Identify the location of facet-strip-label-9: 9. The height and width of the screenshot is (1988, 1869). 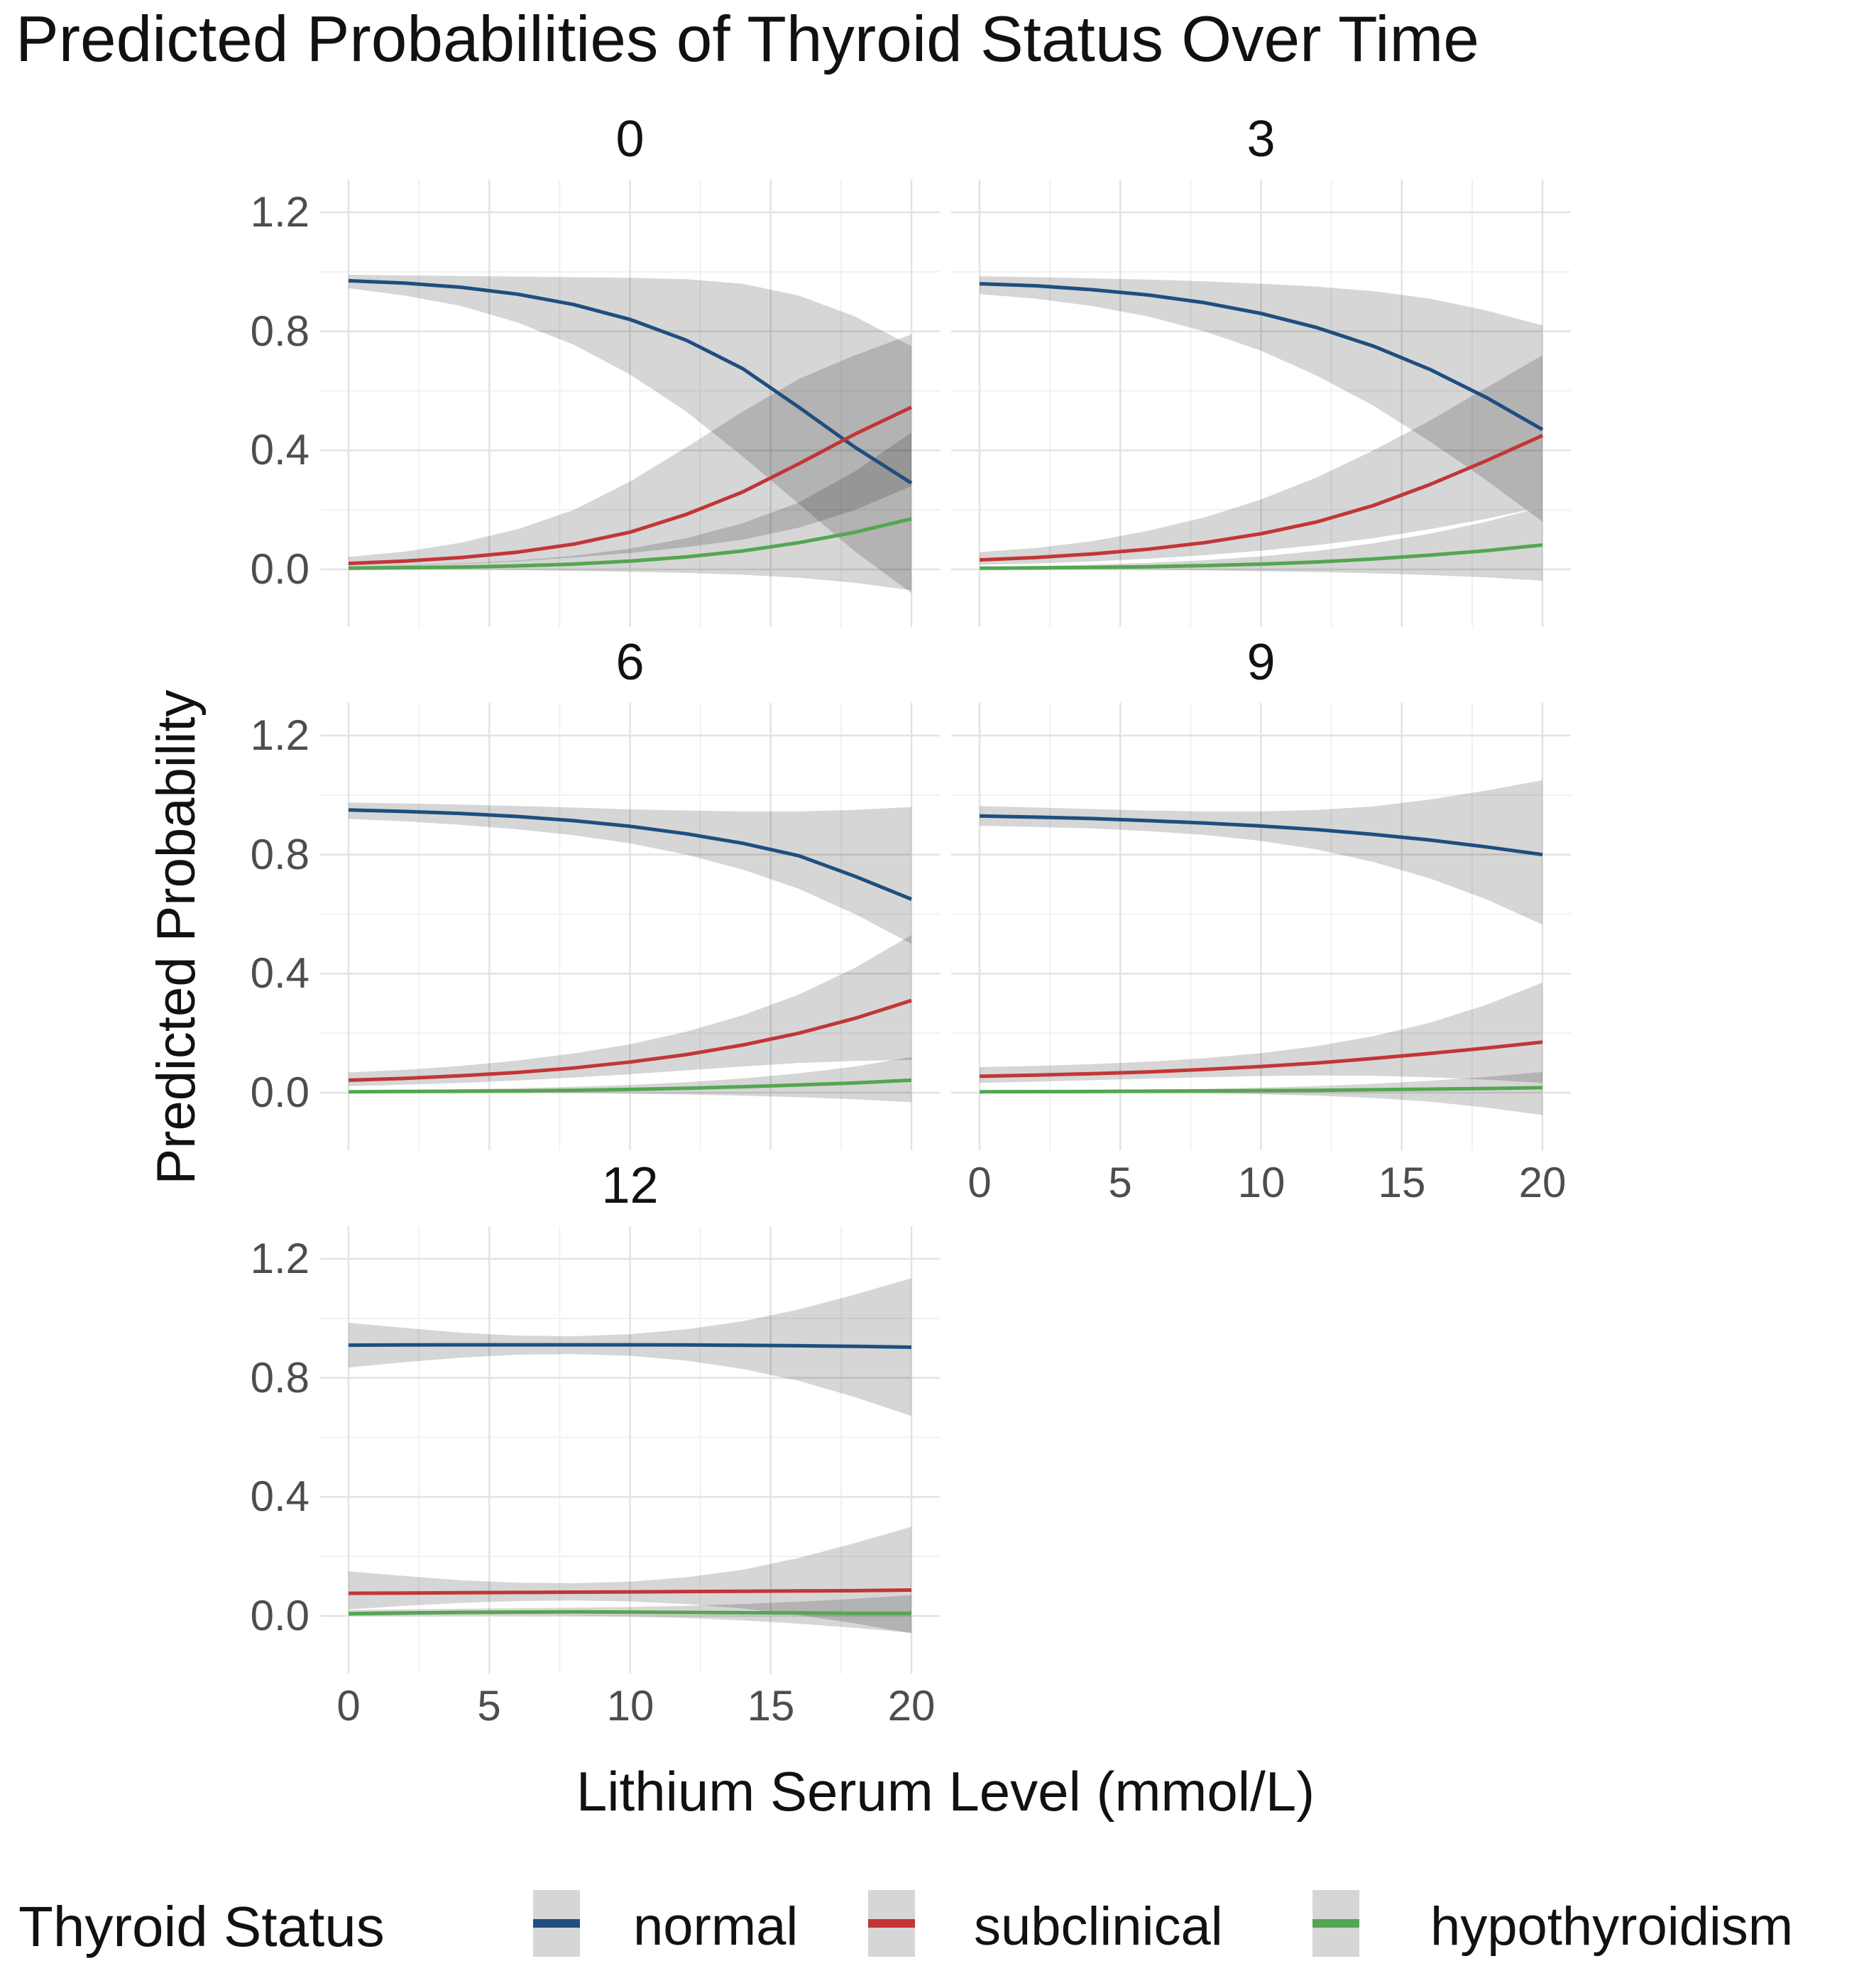
(1261, 662).